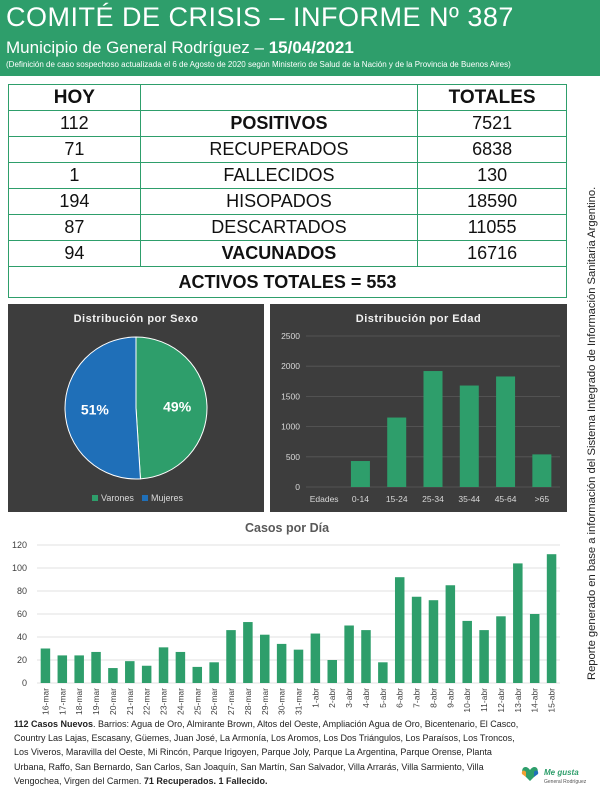  What do you see at coordinates (433, 499) in the screenshot?
I see `x-tick-label: 25-34` at bounding box center [433, 499].